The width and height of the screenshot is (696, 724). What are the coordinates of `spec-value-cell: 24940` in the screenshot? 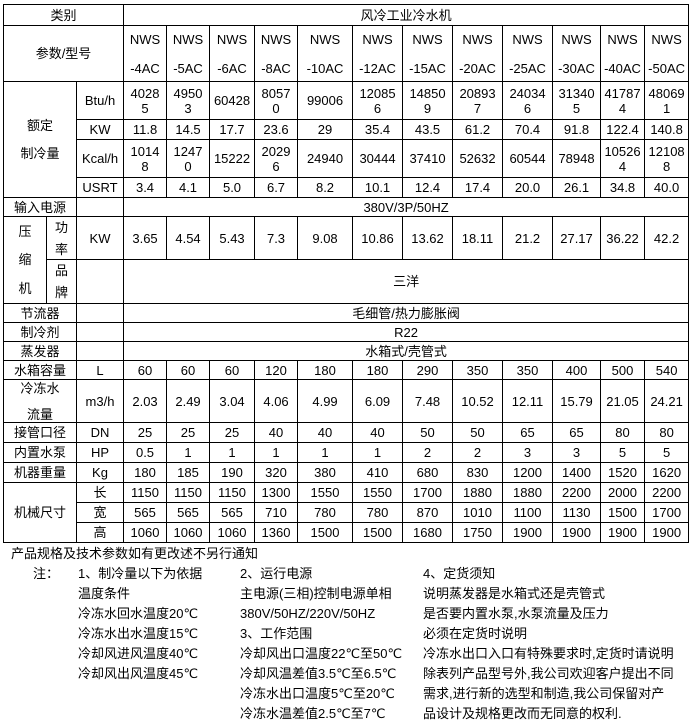 It's located at (325, 158).